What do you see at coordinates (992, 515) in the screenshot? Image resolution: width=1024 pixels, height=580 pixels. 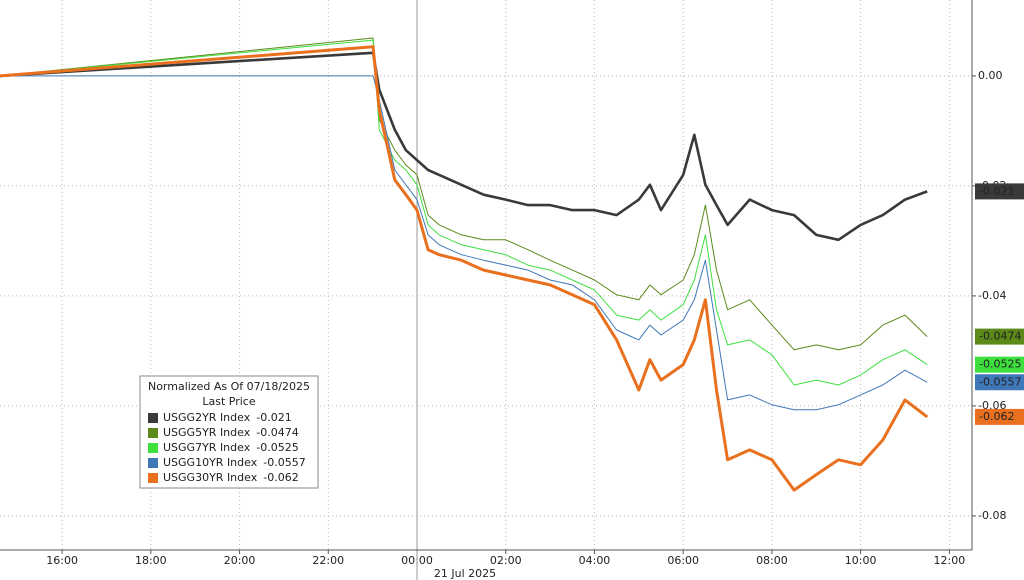 I see `y-tick-label: -0.08` at bounding box center [992, 515].